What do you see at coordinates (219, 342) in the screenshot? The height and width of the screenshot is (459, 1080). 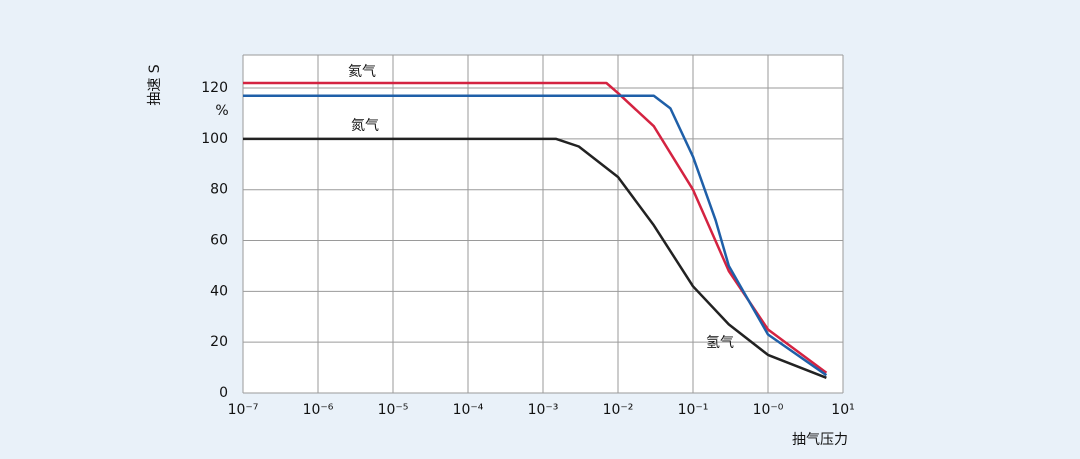 I see `y-tick-label: 20` at bounding box center [219, 342].